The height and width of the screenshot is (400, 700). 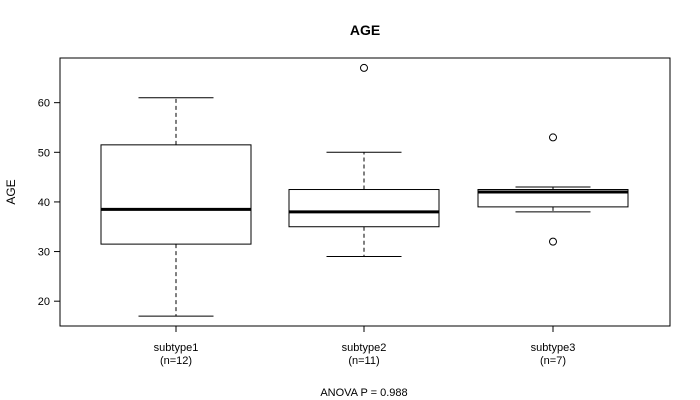 I want to click on y-axis-label: AGE, so click(x=11, y=191).